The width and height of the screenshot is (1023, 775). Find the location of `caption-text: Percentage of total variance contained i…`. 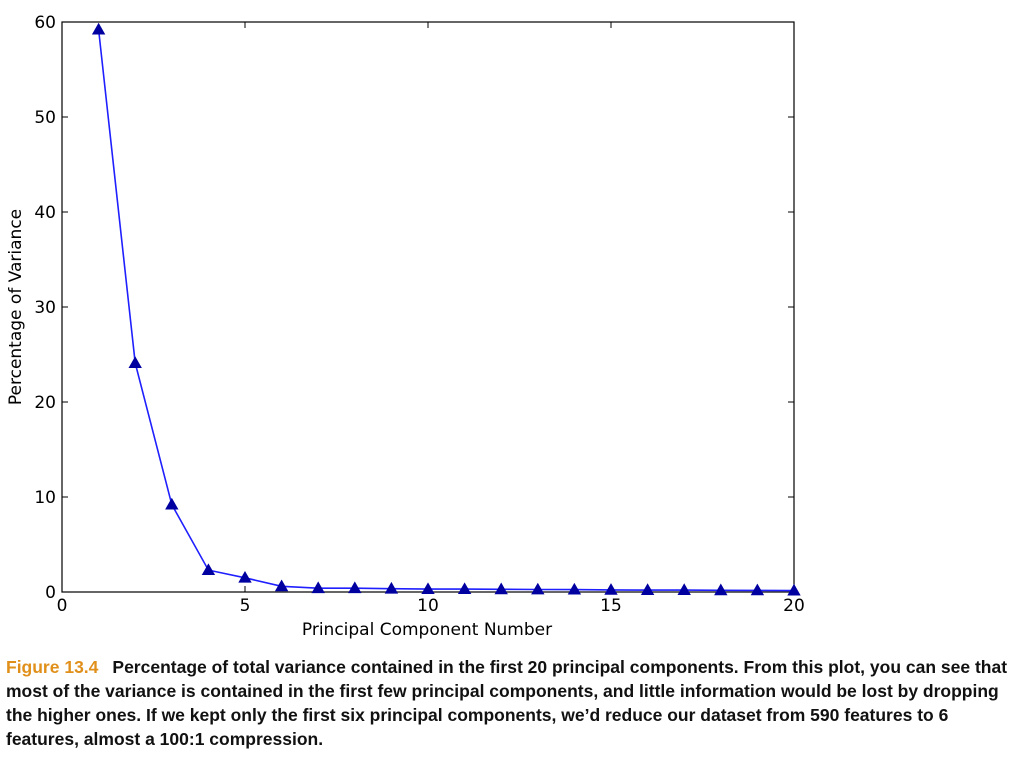

caption-text: Percentage of total variance contained i… is located at coordinates (507, 703).